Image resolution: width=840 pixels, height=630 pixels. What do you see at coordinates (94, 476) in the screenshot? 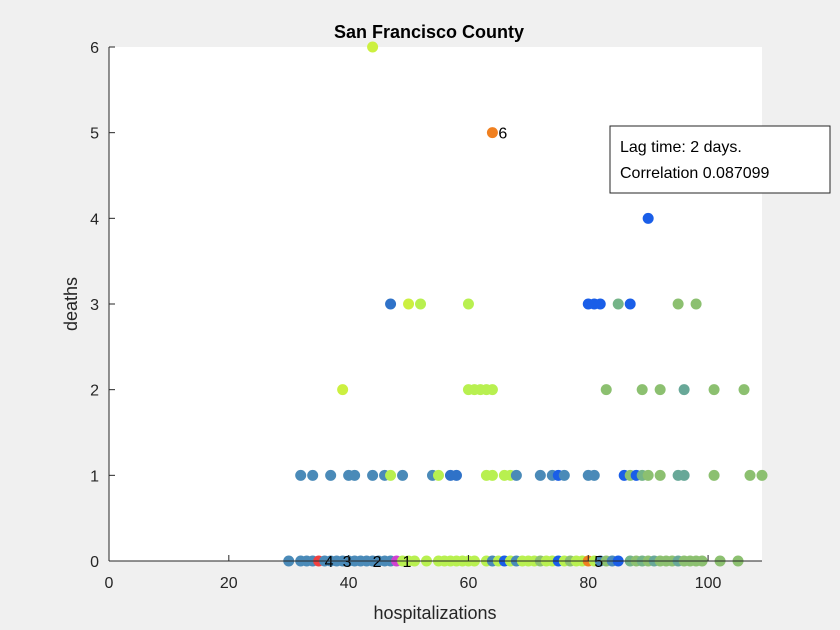
I see `y-tick-label: 1` at bounding box center [94, 476].